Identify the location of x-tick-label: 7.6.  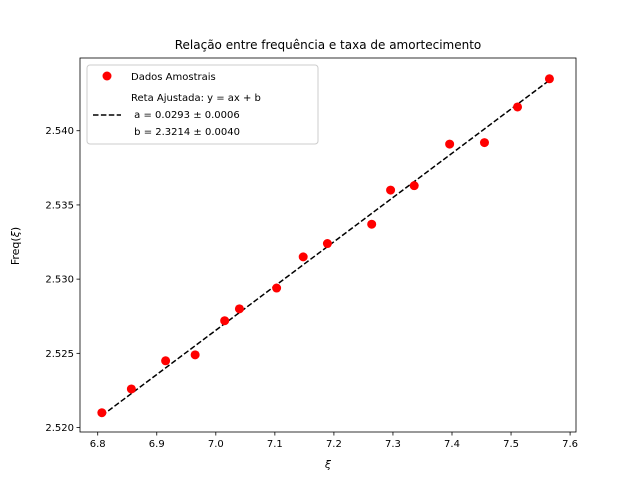
(570, 444).